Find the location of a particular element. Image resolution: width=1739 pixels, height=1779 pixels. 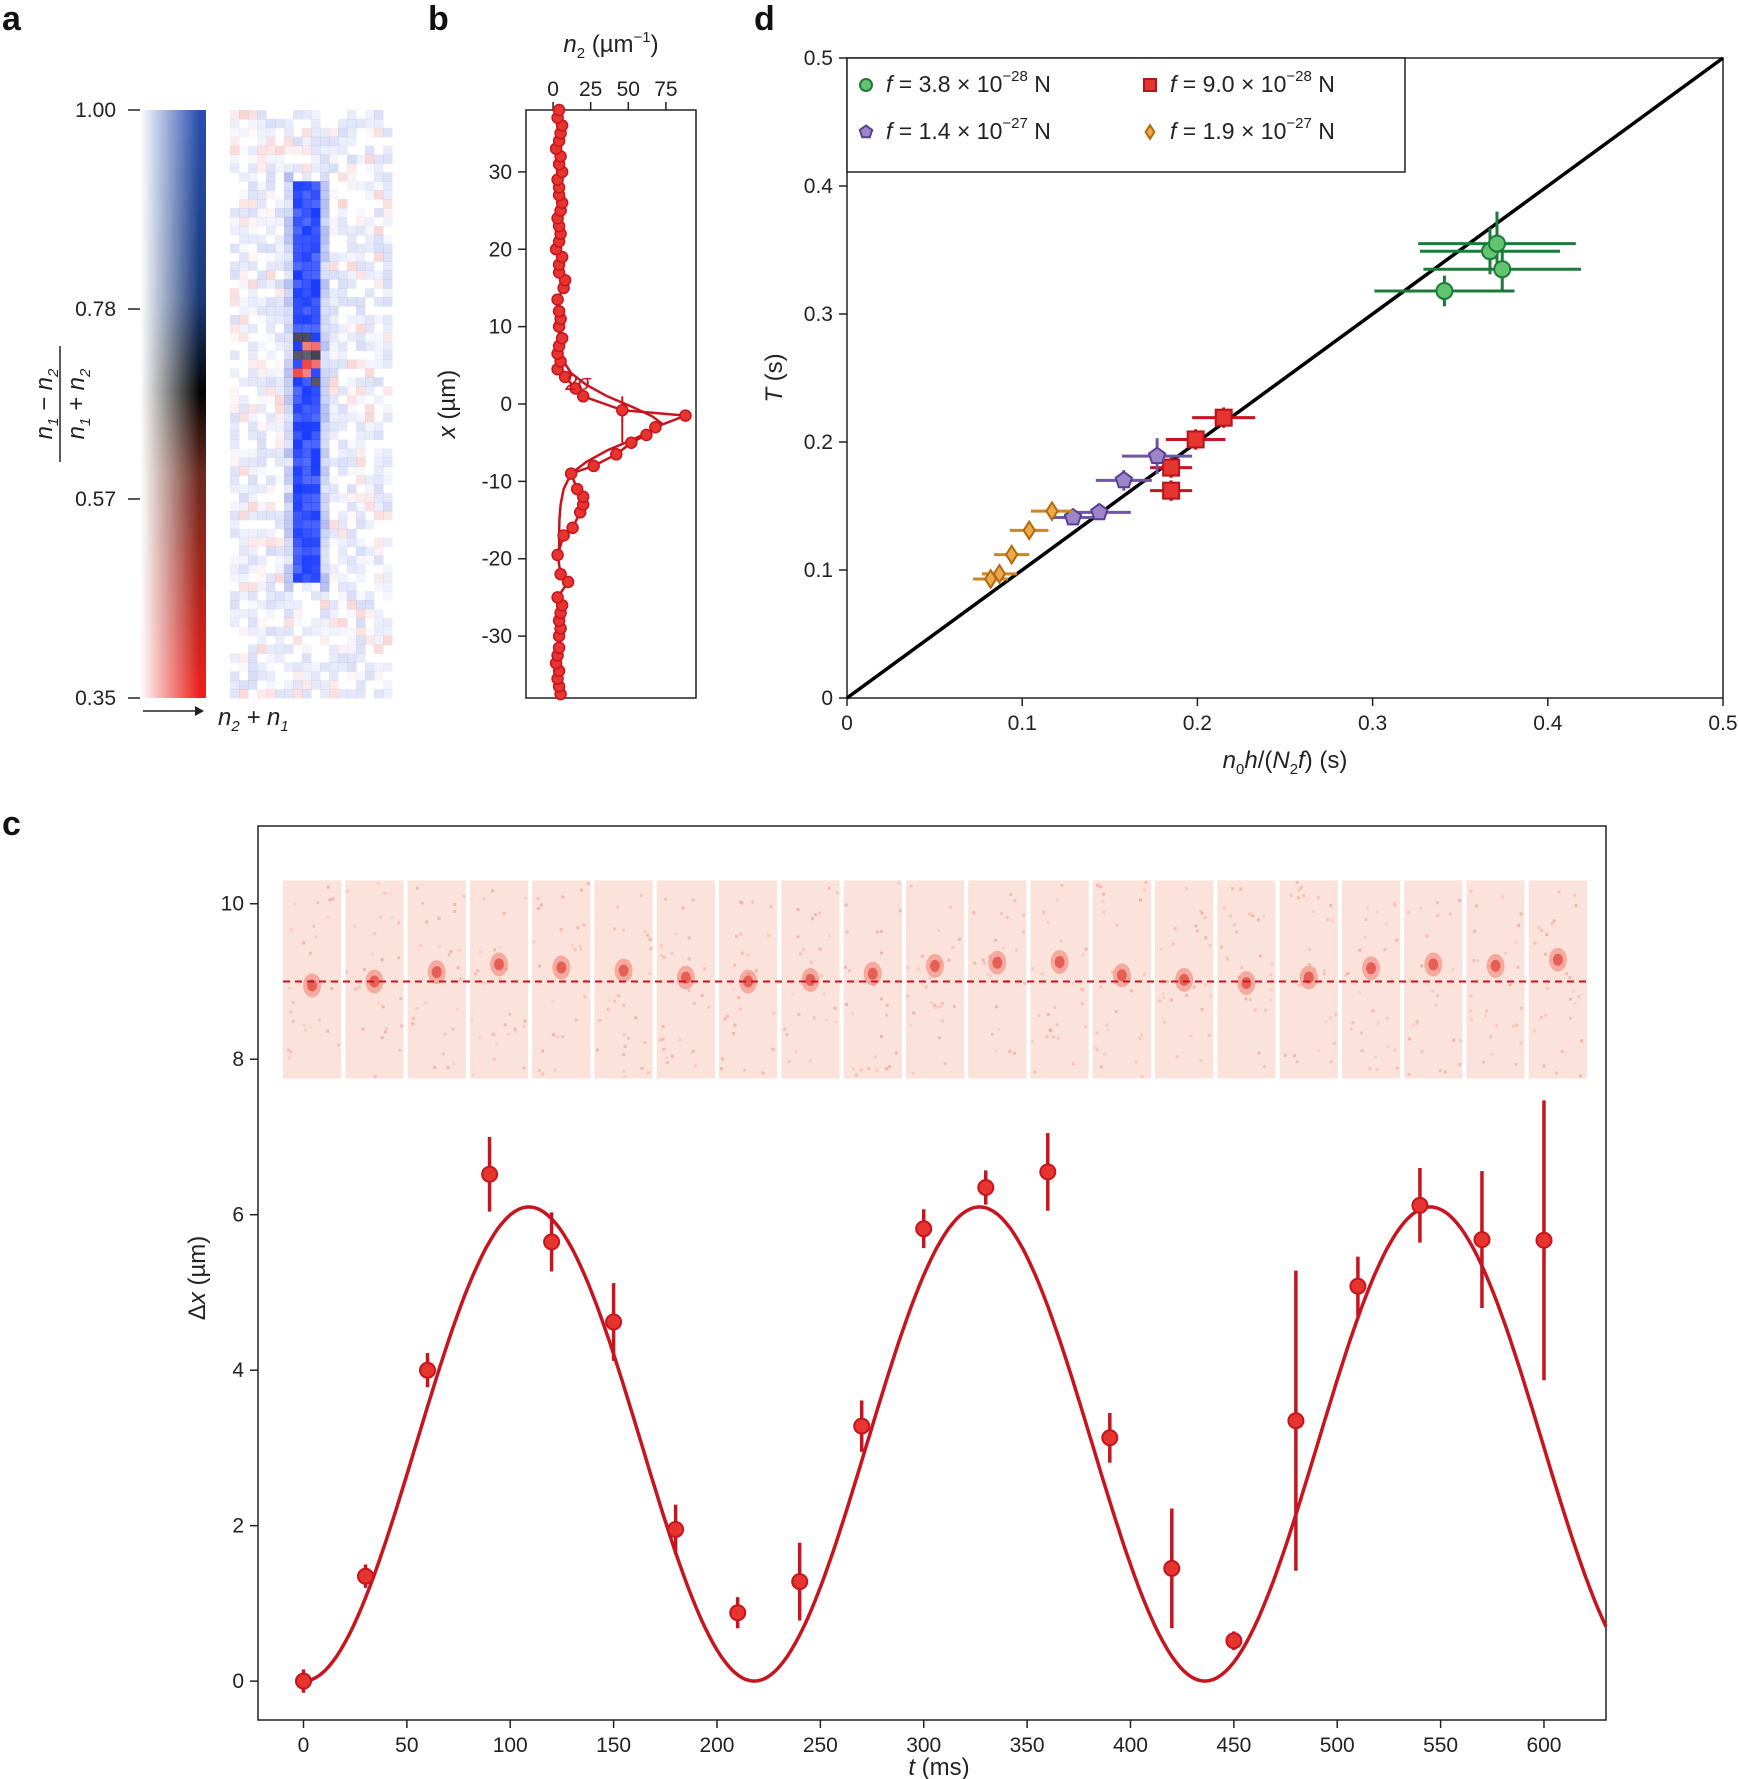

tick-label-d-x: 0.2 is located at coordinates (1197, 723).